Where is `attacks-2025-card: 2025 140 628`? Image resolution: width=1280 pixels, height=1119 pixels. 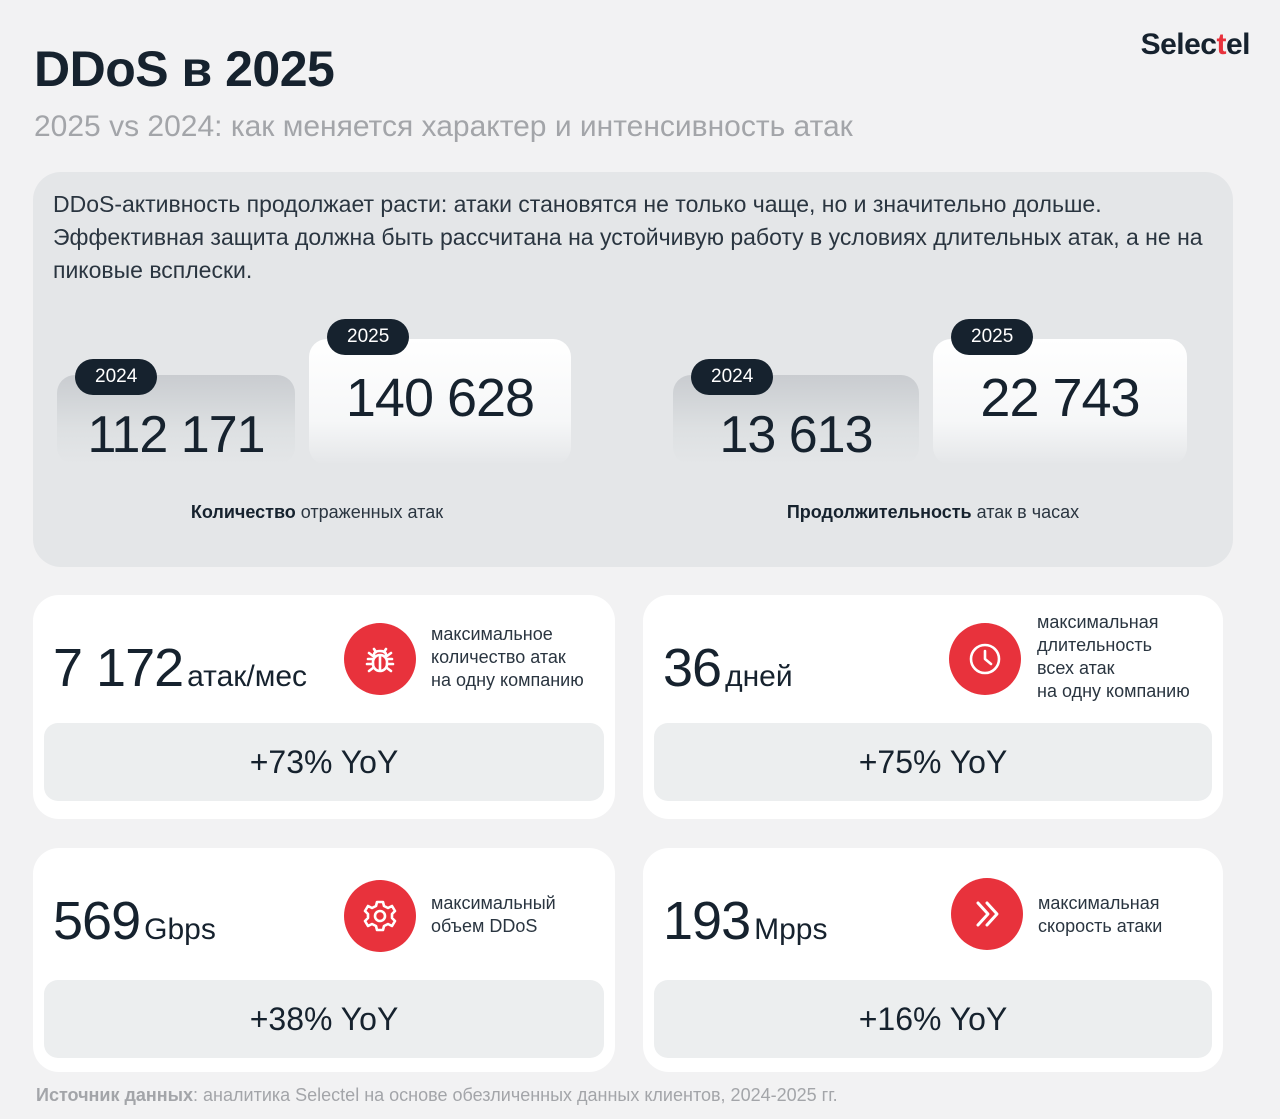 attacks-2025-card: 2025 140 628 is located at coordinates (440, 392).